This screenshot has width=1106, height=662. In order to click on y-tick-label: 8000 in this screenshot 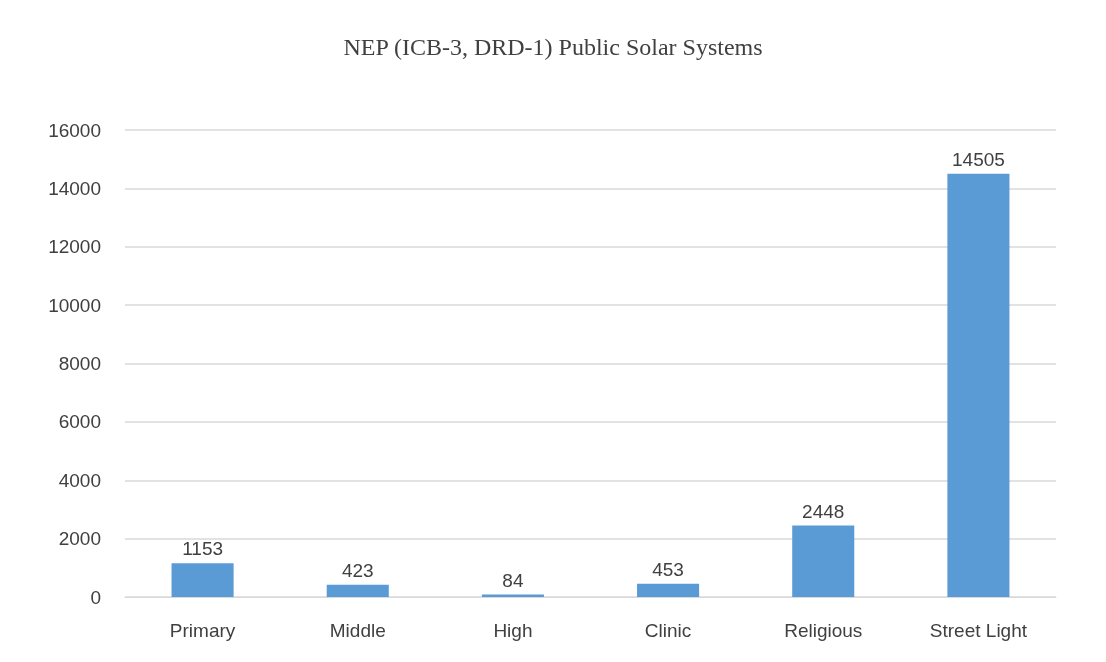, I will do `click(79, 363)`.